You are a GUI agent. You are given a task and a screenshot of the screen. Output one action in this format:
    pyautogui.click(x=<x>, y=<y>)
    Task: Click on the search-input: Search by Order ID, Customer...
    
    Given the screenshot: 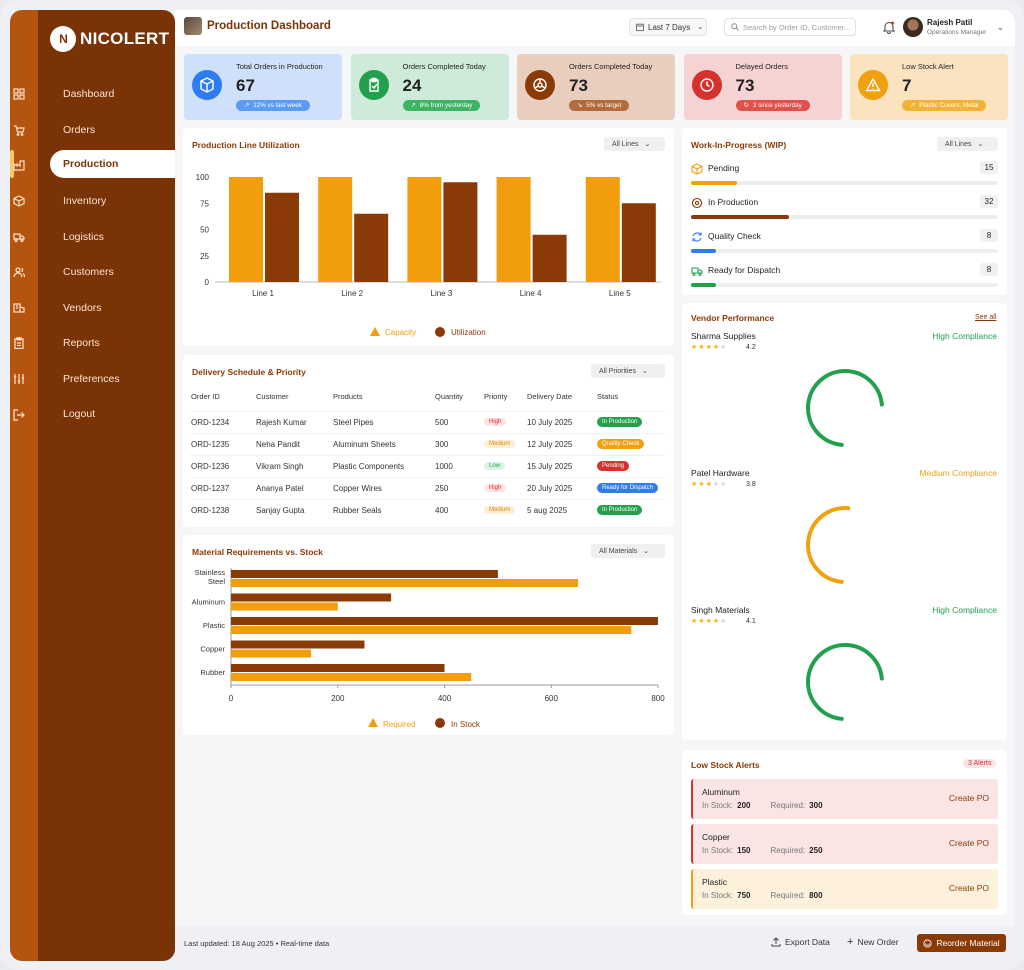 What is the action you would take?
    pyautogui.click(x=790, y=27)
    